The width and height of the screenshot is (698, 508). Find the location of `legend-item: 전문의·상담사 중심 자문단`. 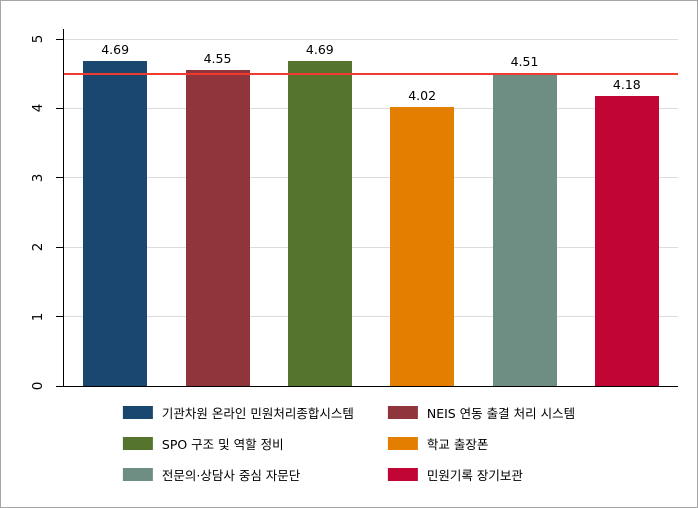

legend-item: 전문의·상담사 중심 자문단 is located at coordinates (238, 474).